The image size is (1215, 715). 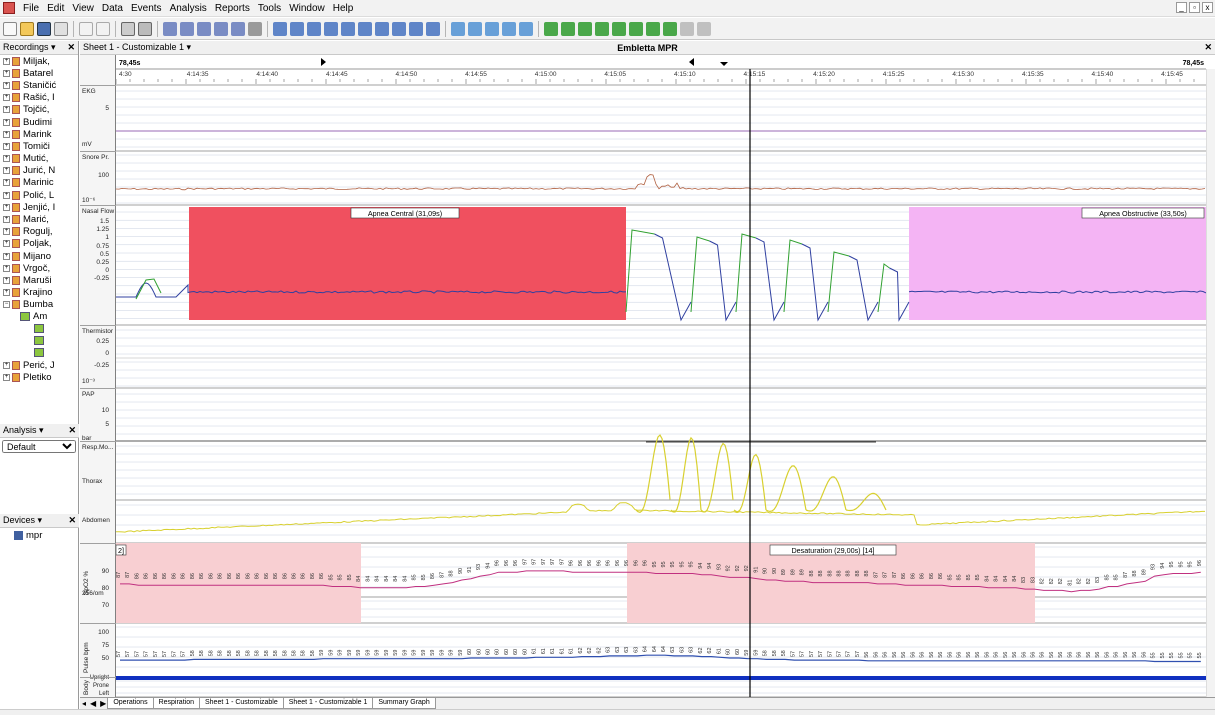 I want to click on crosshair-icon, so click(x=314, y=28).